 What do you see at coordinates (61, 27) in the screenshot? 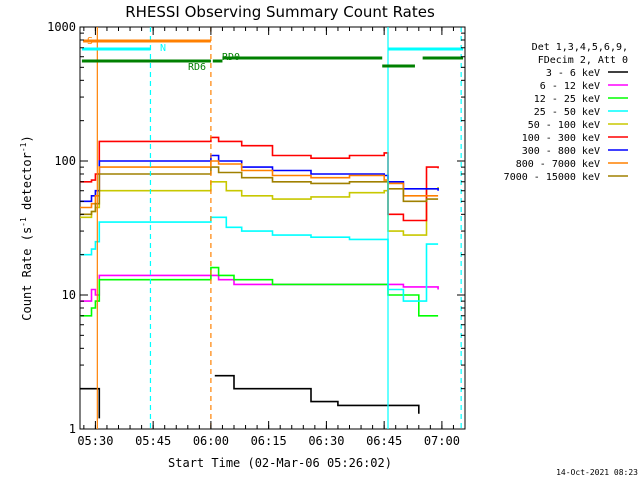
I see `y-tick-label: 1000` at bounding box center [61, 27].